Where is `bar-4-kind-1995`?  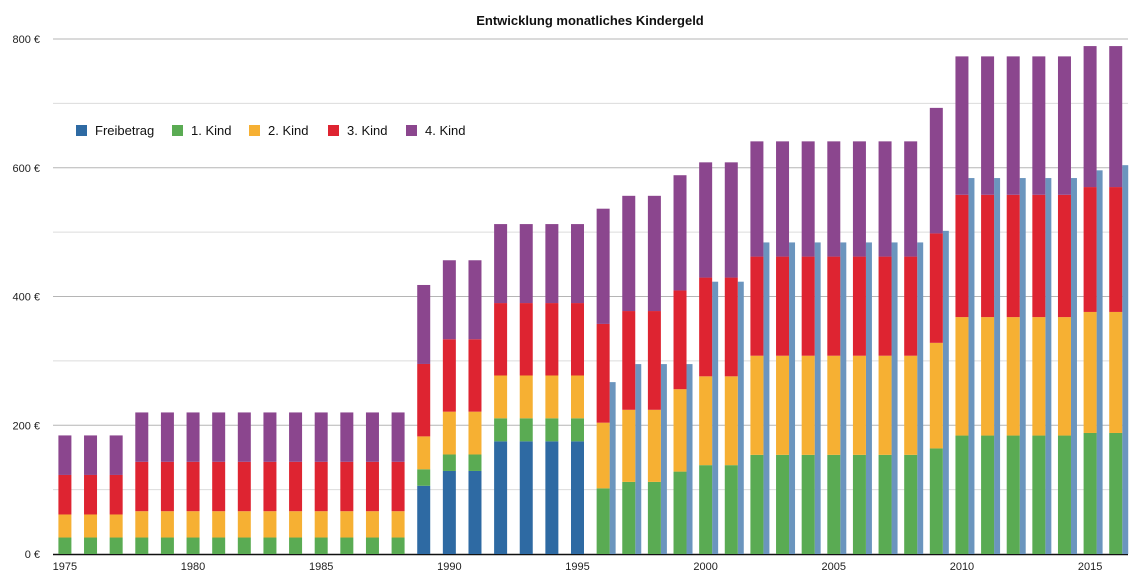
bar-4-kind-1995 is located at coordinates (577, 264).